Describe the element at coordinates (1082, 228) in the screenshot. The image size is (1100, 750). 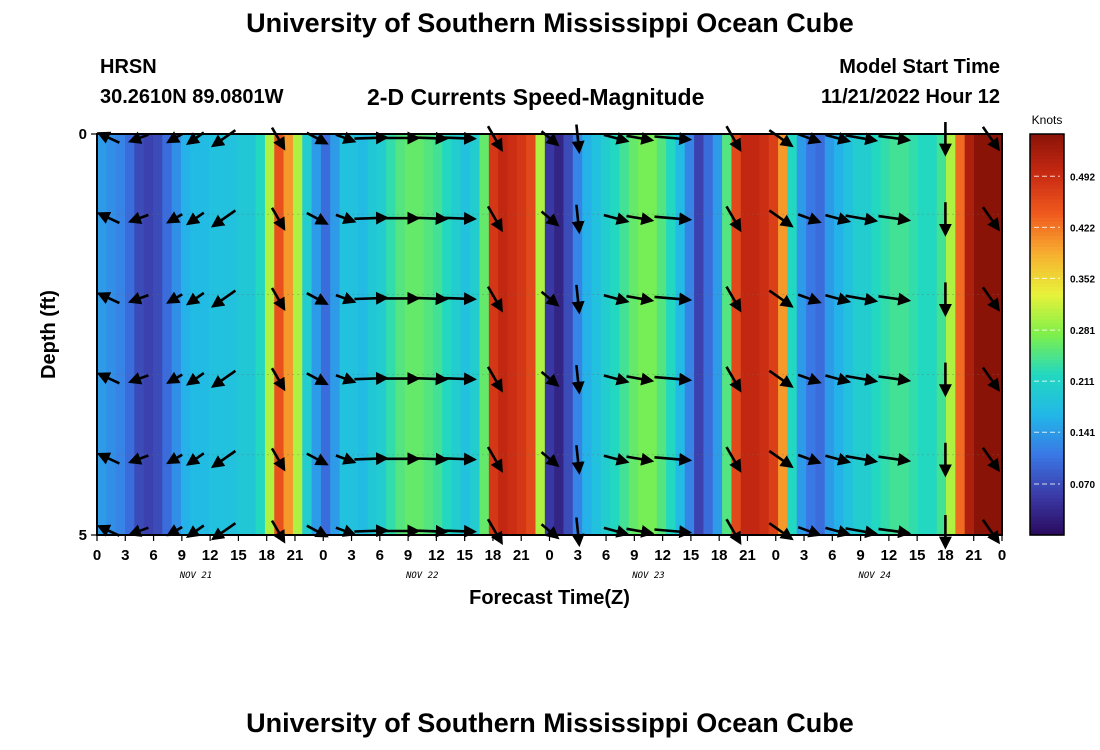
I see `colorbar-tick-label: 0.422` at that location.